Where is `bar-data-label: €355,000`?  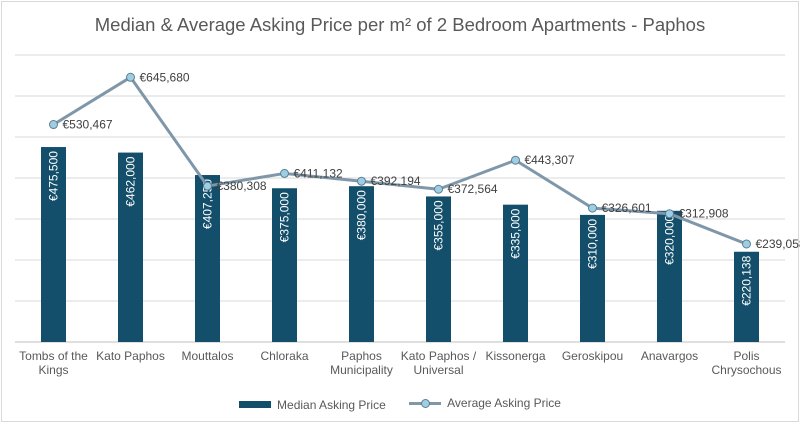
bar-data-label: €355,000 is located at coordinates (439, 225).